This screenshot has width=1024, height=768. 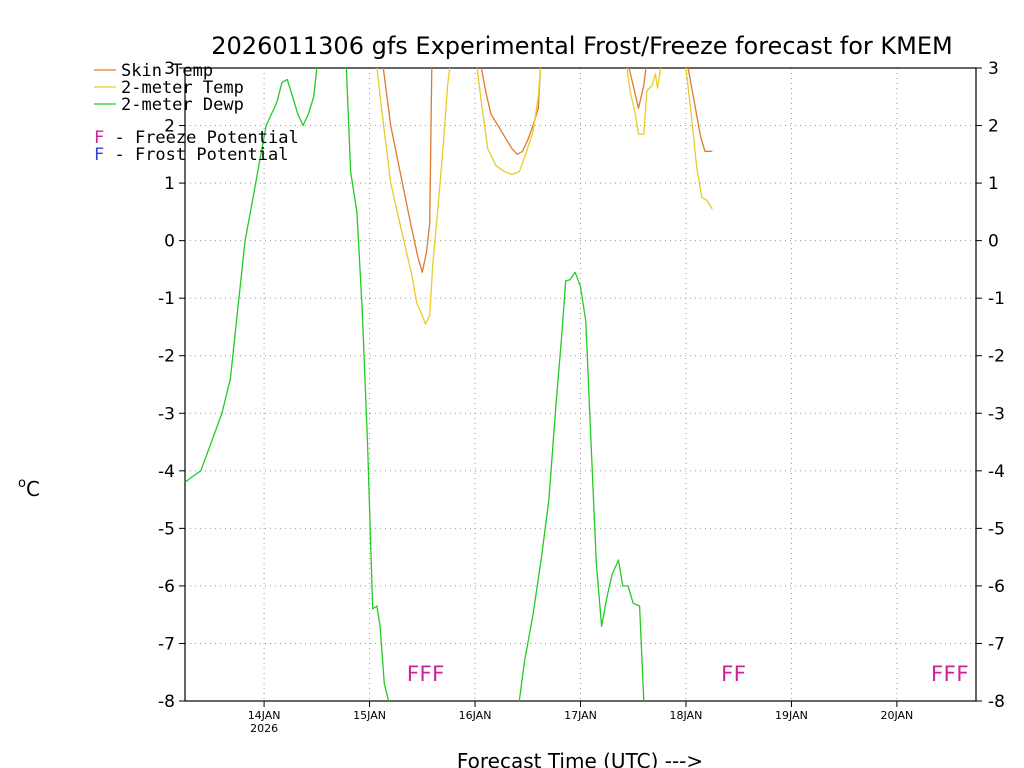 What do you see at coordinates (201, 138) in the screenshot?
I see `legend-potential-text: - Freeze Potential` at bounding box center [201, 138].